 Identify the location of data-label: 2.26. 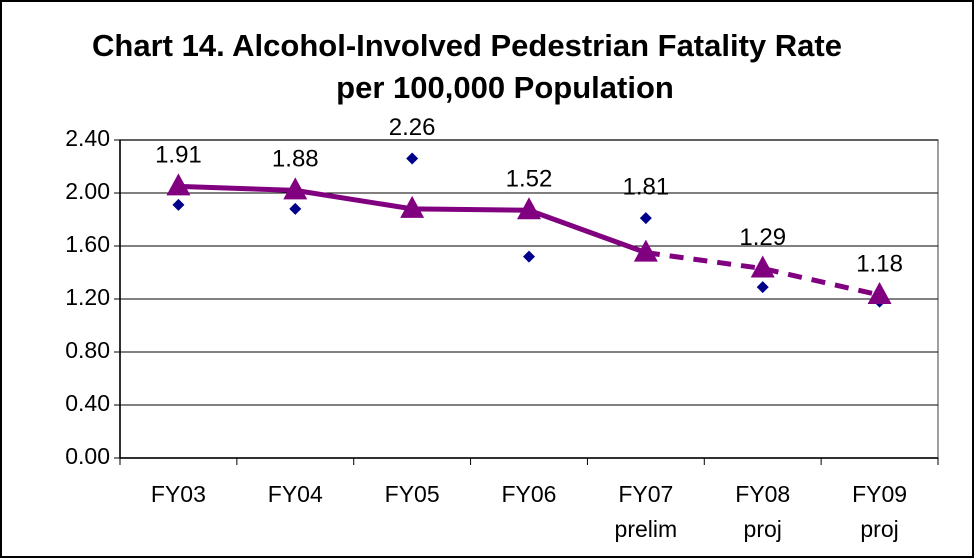
(412, 127).